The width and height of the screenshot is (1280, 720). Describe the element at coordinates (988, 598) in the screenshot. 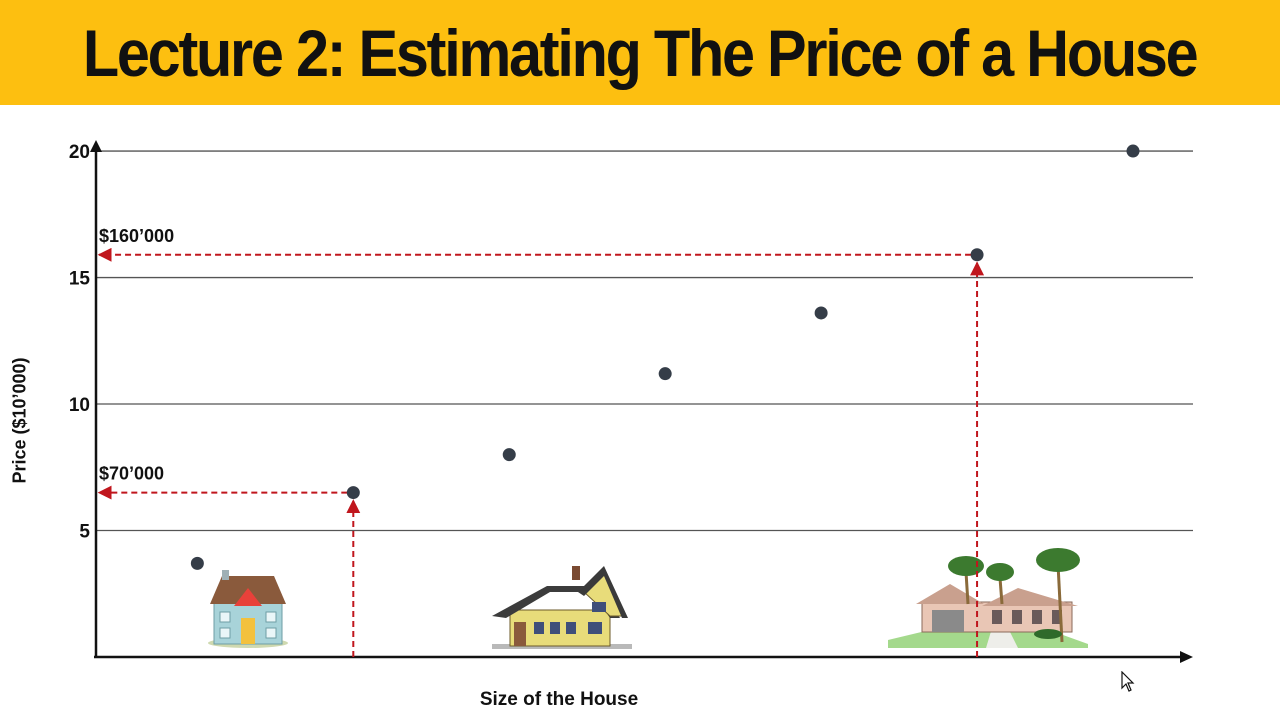

I see `villa-with-palm-trees-icon` at that location.